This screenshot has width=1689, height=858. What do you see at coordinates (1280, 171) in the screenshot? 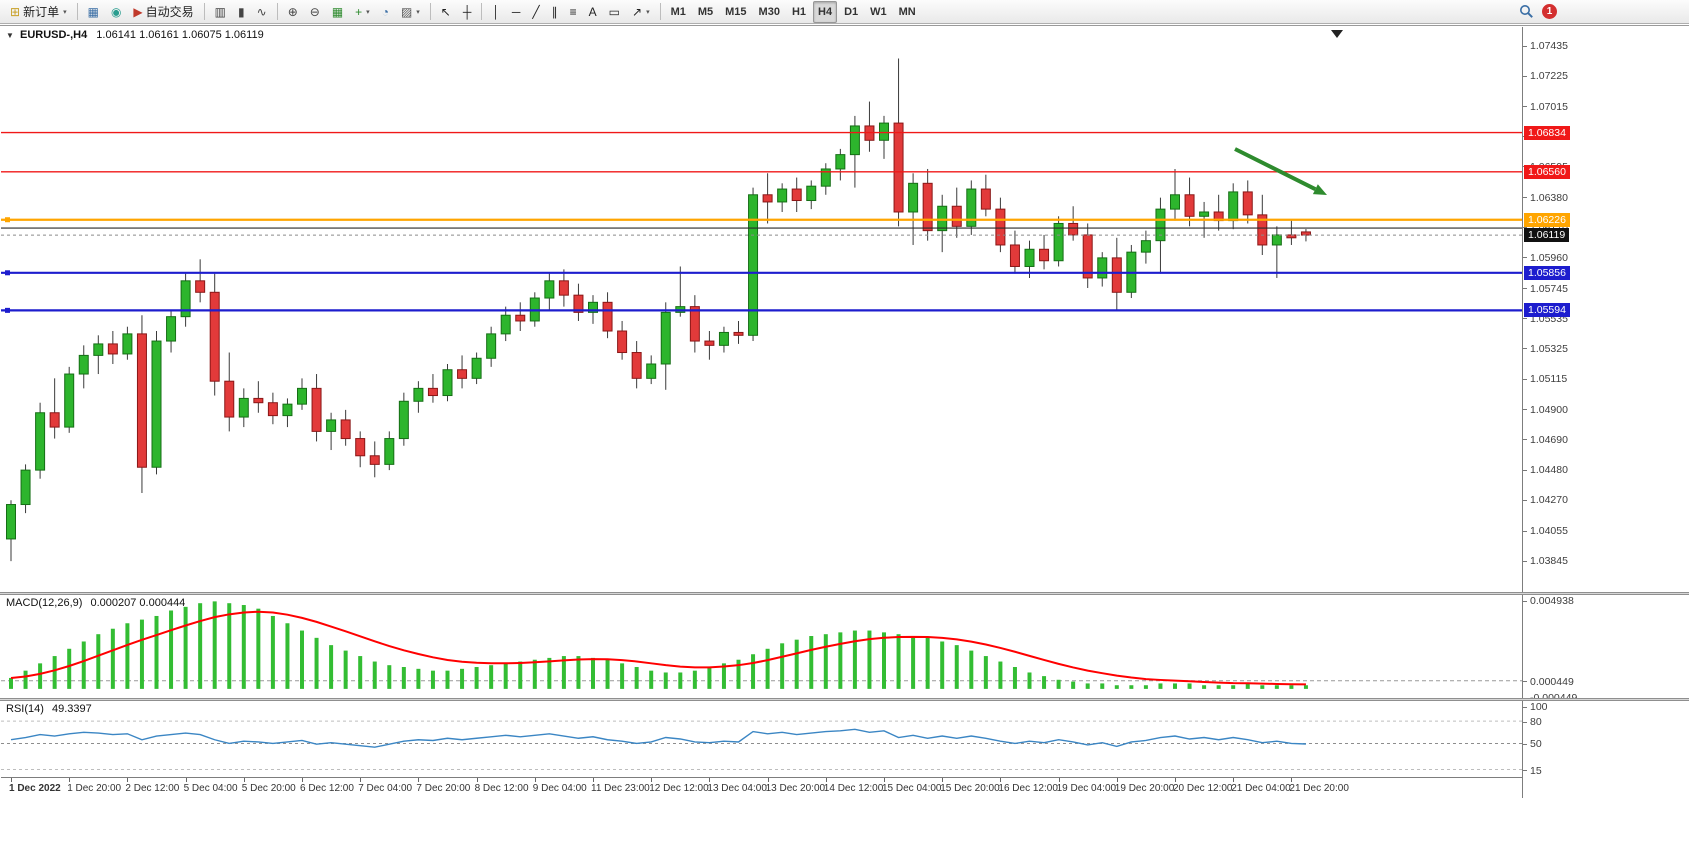
I see `trend-arrow-annotation` at bounding box center [1280, 171].